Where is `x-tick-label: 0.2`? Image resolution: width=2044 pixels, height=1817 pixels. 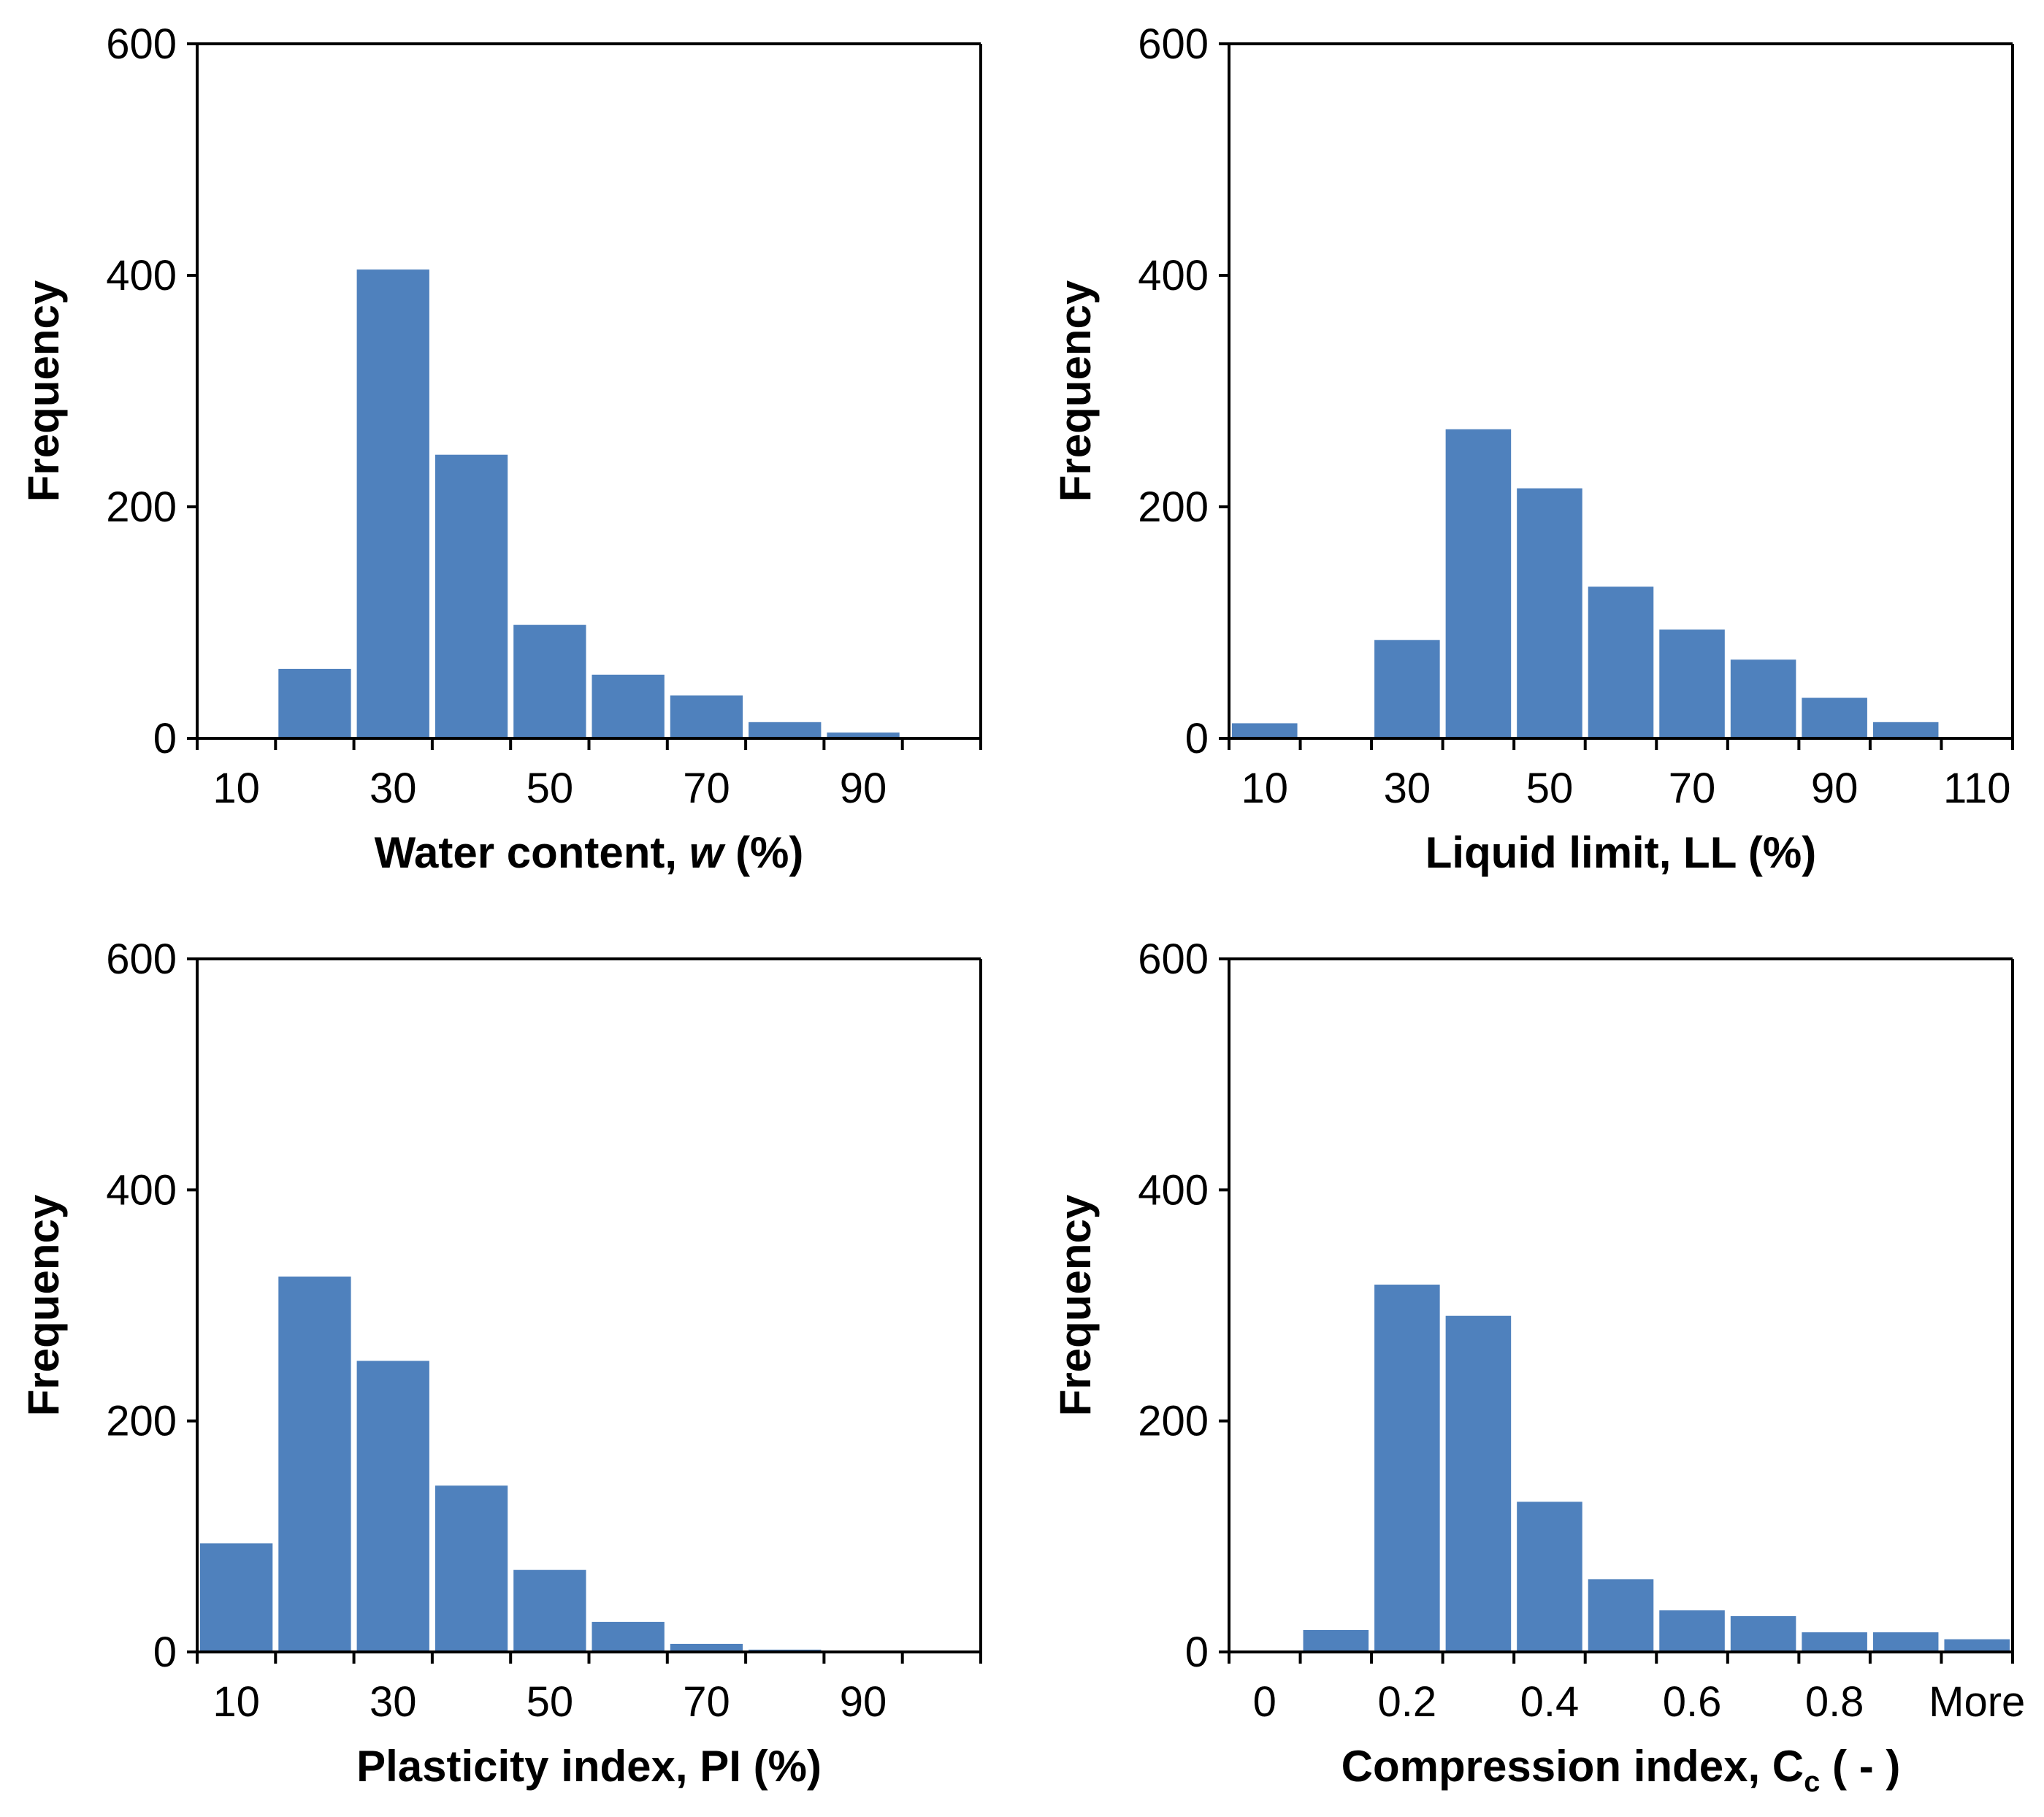 x-tick-label: 0.2 is located at coordinates (1407, 1702).